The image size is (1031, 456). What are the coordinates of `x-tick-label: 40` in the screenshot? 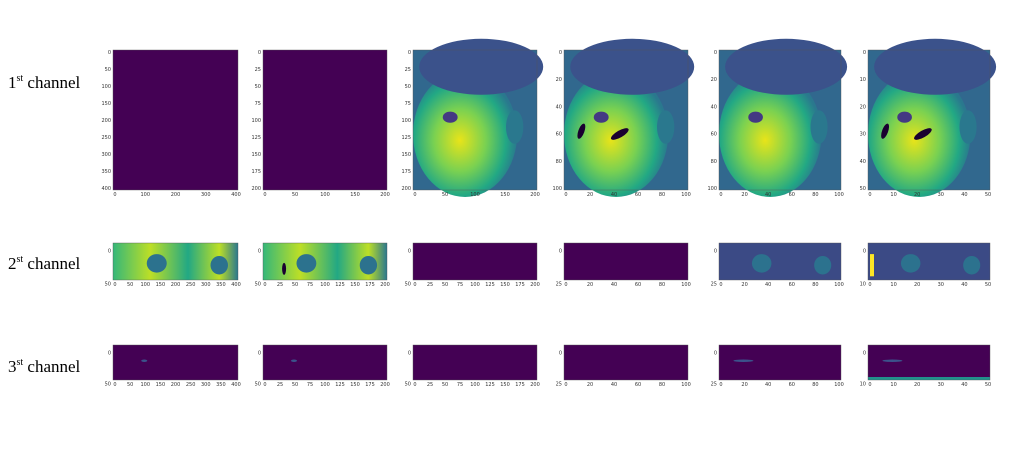 It's located at (964, 385).